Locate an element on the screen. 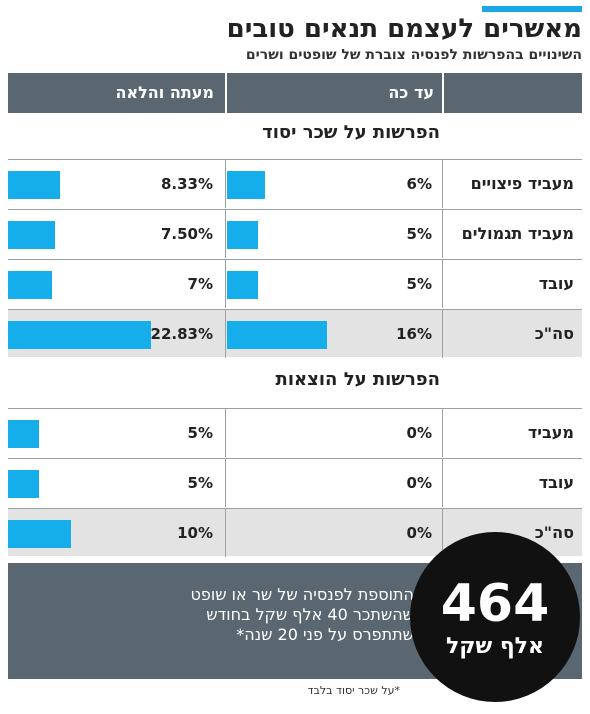 This screenshot has width=590, height=714. chart-title: מאשרים לעצמם תנאים טובים is located at coordinates (404, 29).